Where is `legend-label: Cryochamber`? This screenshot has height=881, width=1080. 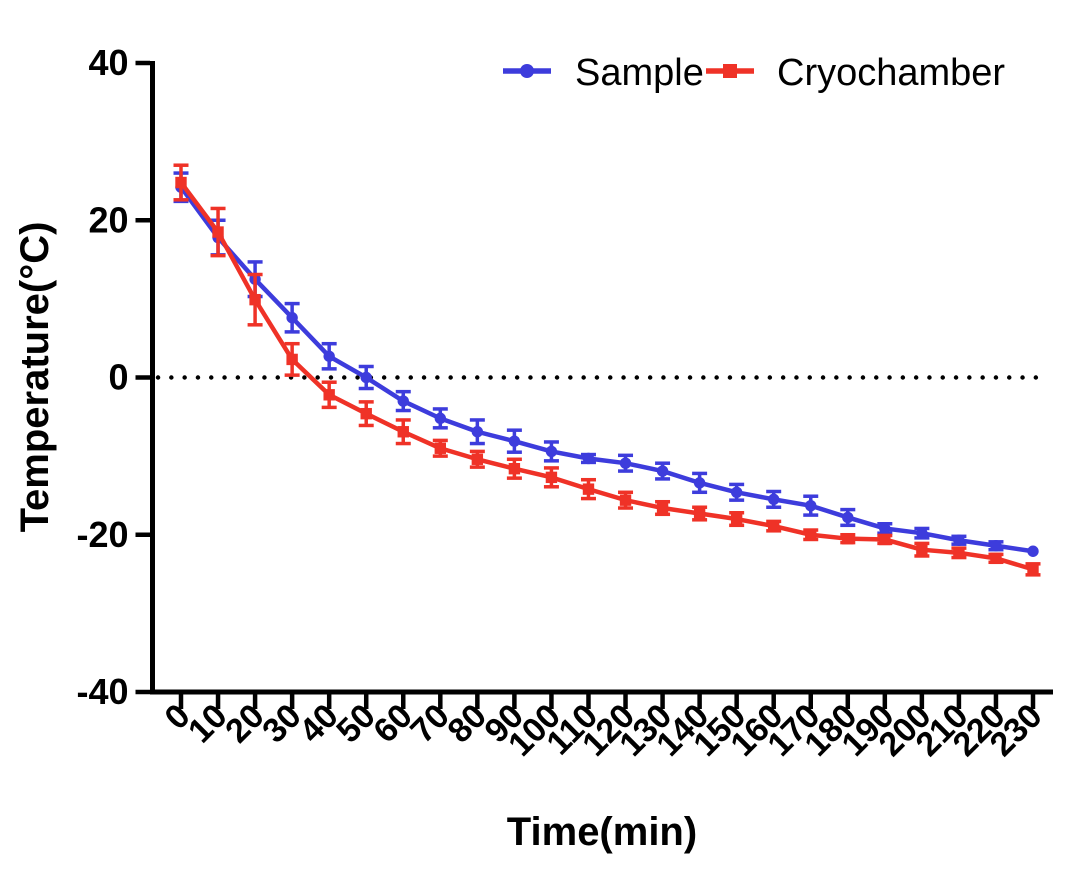
legend-label: Cryochamber is located at coordinates (891, 73).